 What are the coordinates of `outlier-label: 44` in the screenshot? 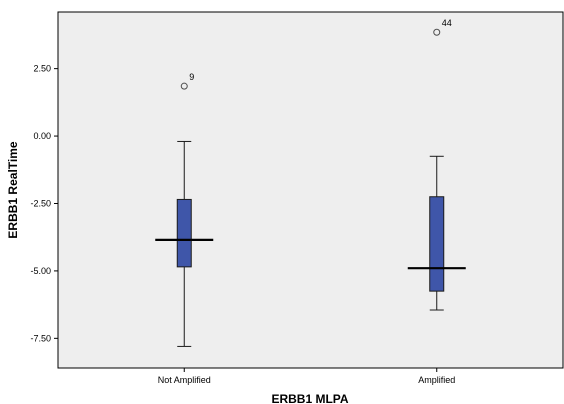 It's located at (447, 23).